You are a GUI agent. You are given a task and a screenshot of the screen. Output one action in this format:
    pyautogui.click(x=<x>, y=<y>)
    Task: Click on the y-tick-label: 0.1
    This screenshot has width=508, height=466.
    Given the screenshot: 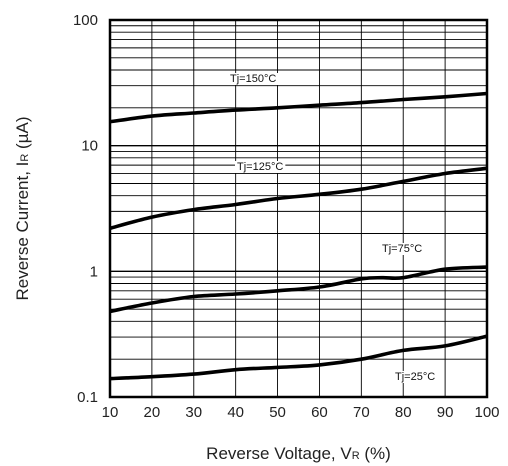 What is the action you would take?
    pyautogui.click(x=87, y=397)
    